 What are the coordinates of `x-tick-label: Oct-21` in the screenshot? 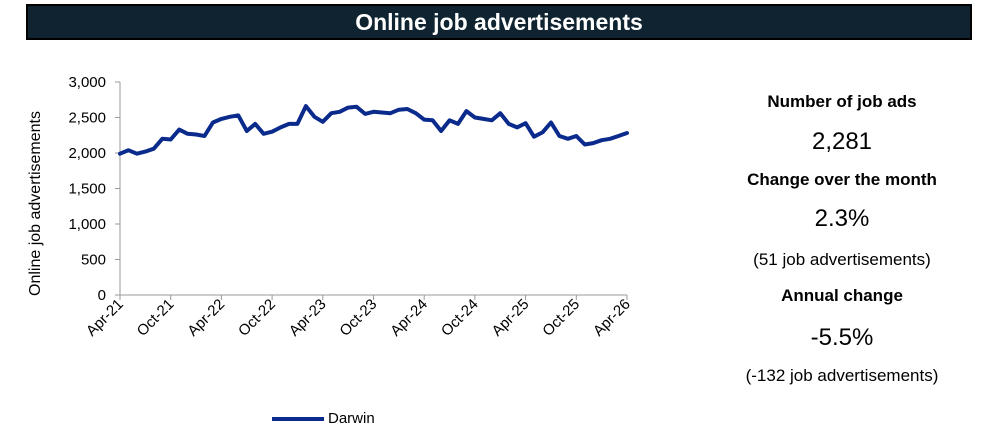 It's located at (156, 318).